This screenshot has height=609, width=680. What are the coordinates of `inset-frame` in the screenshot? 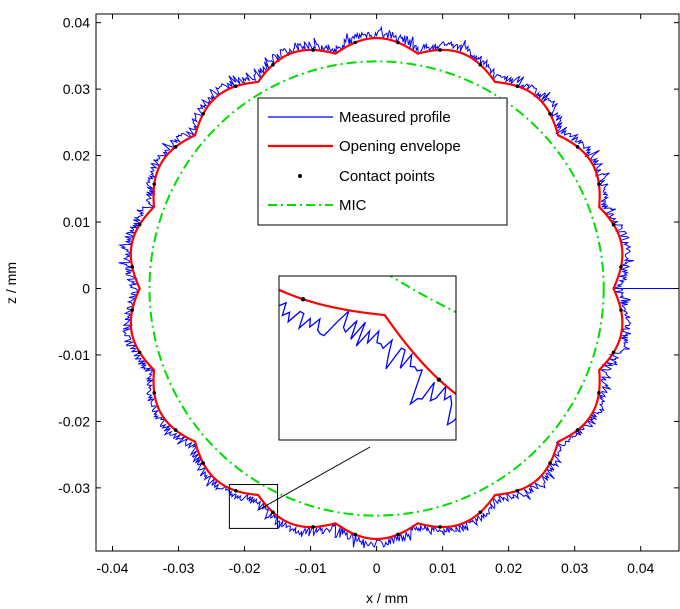 It's located at (367, 358).